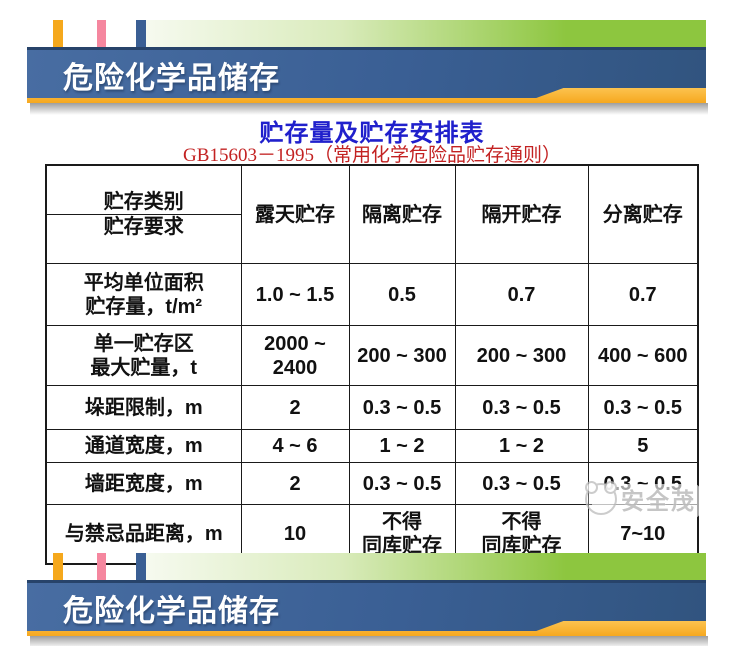 The image size is (744, 646). I want to click on header-banner-bar: 危险化学品储存, so click(366, 73).